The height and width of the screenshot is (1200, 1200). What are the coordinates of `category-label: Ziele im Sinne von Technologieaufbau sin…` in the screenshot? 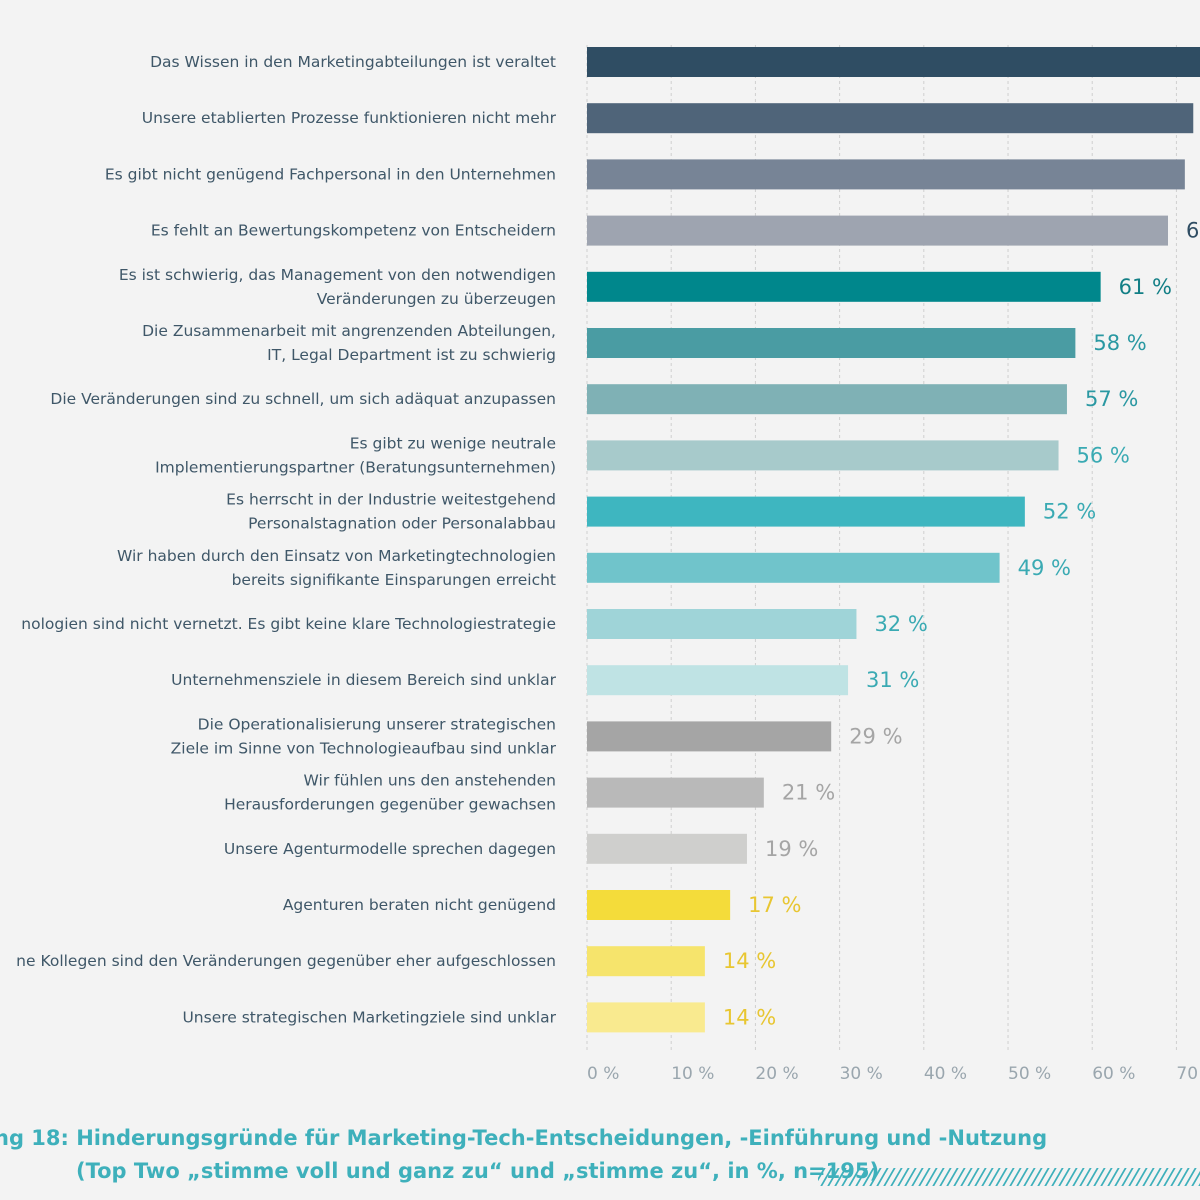 It's located at (364, 748).